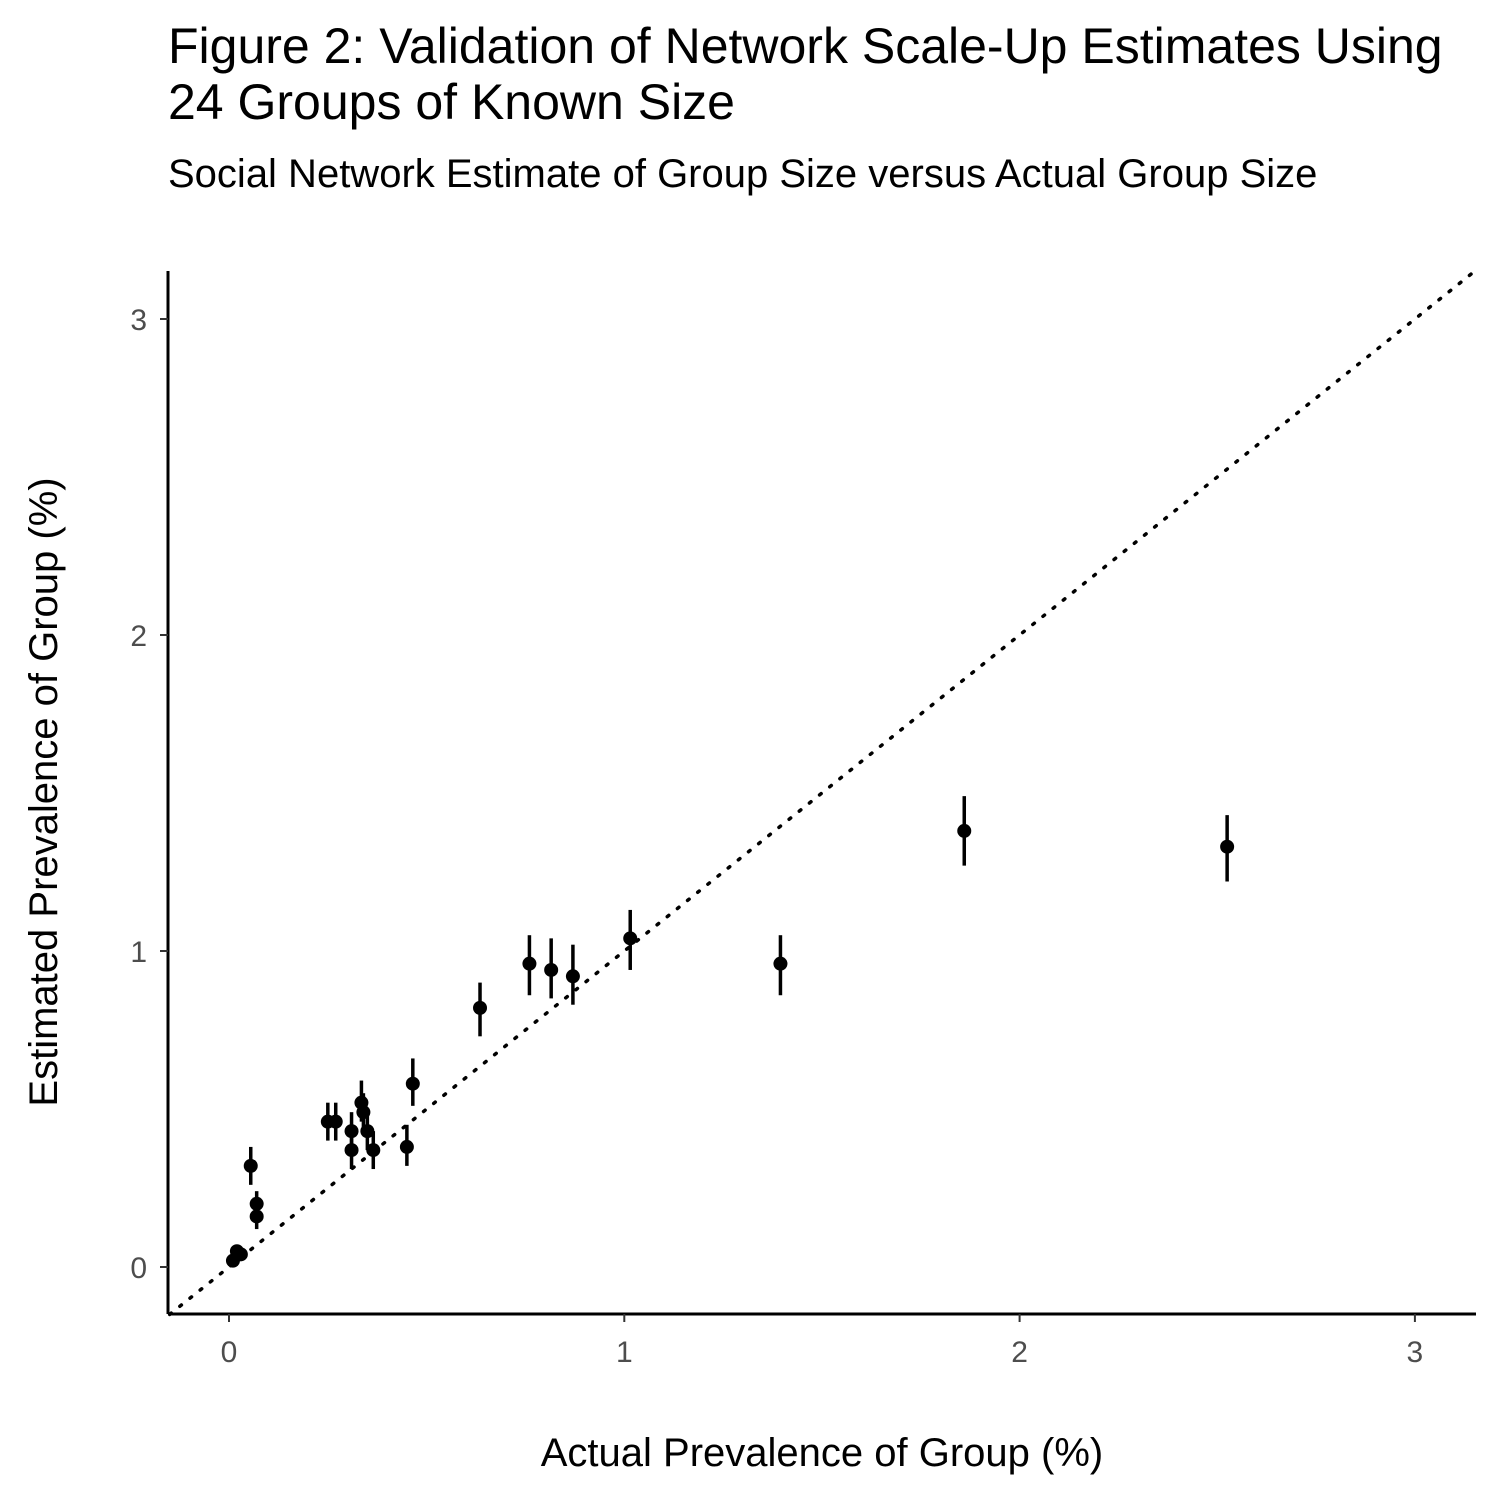 The height and width of the screenshot is (1500, 1500). What do you see at coordinates (624, 1352) in the screenshot?
I see `x-tick-label: 1` at bounding box center [624, 1352].